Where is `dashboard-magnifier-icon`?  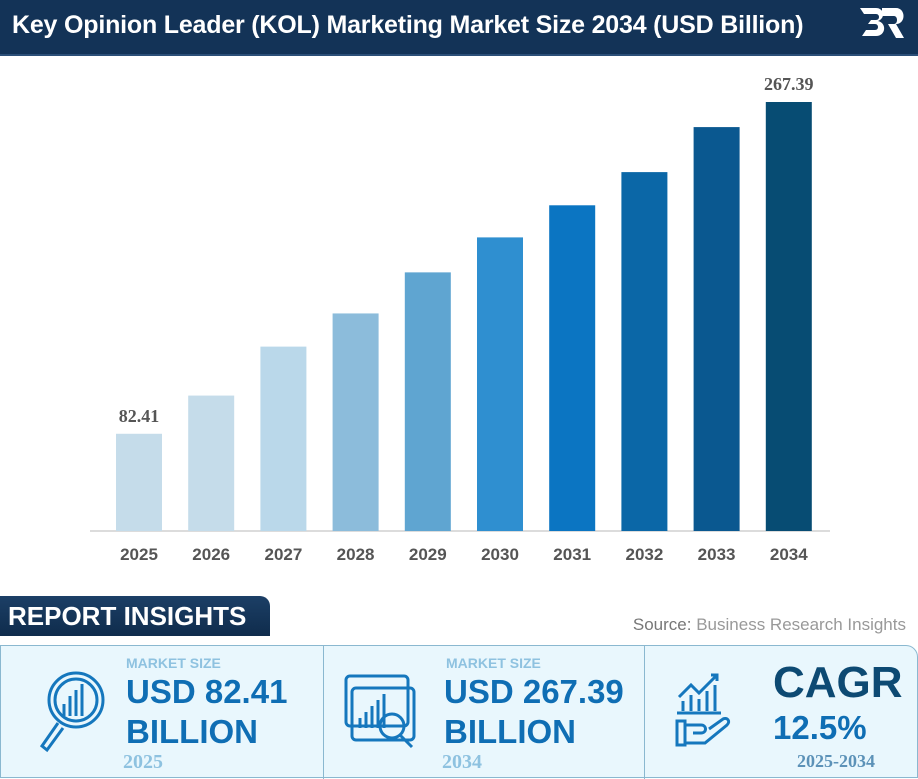 dashboard-magnifier-icon is located at coordinates (380, 711).